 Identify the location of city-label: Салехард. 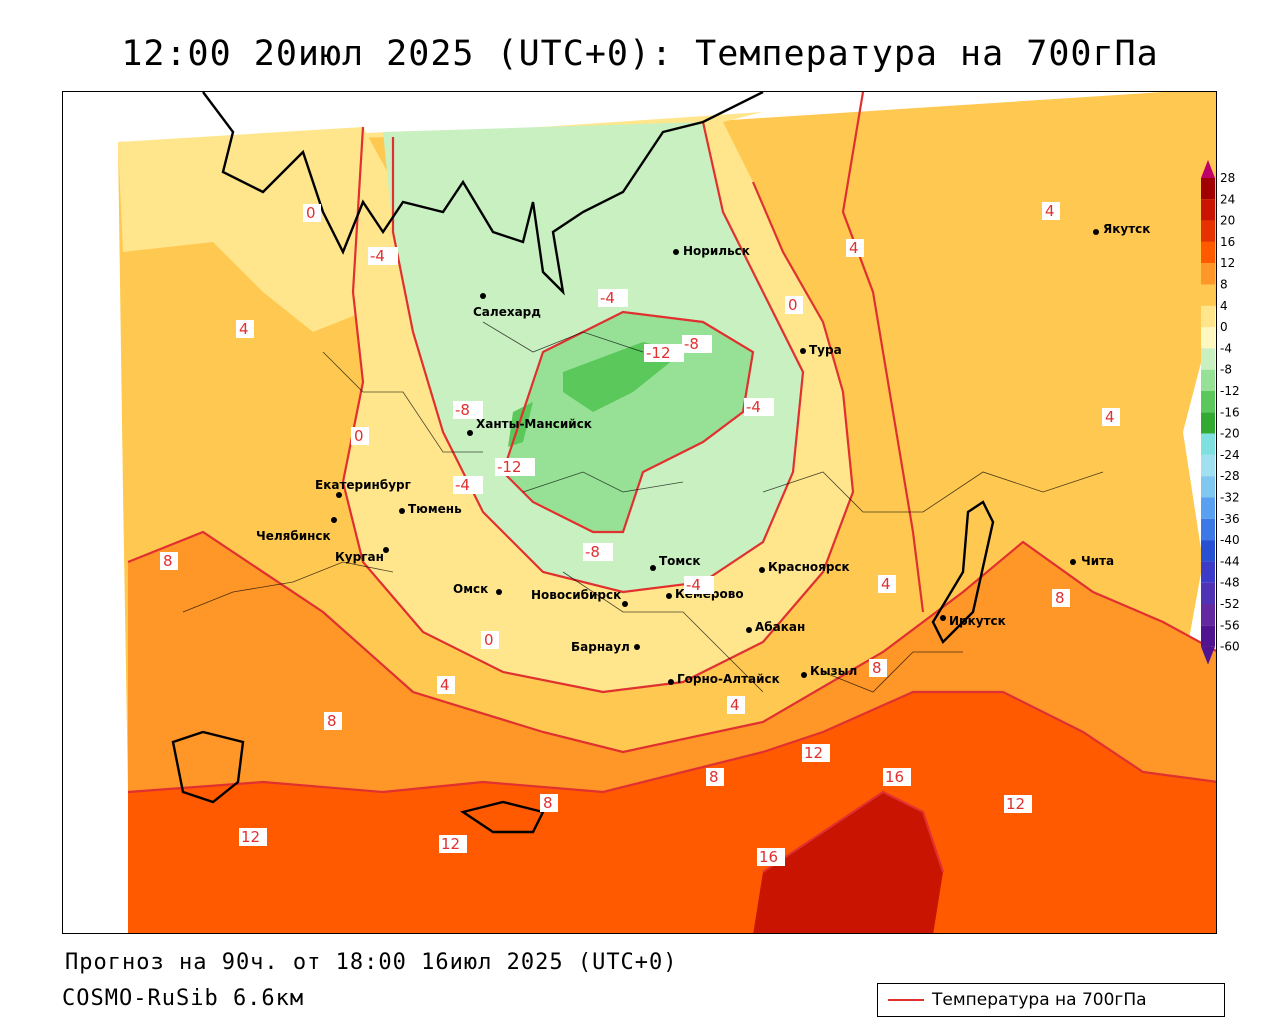
(507, 312).